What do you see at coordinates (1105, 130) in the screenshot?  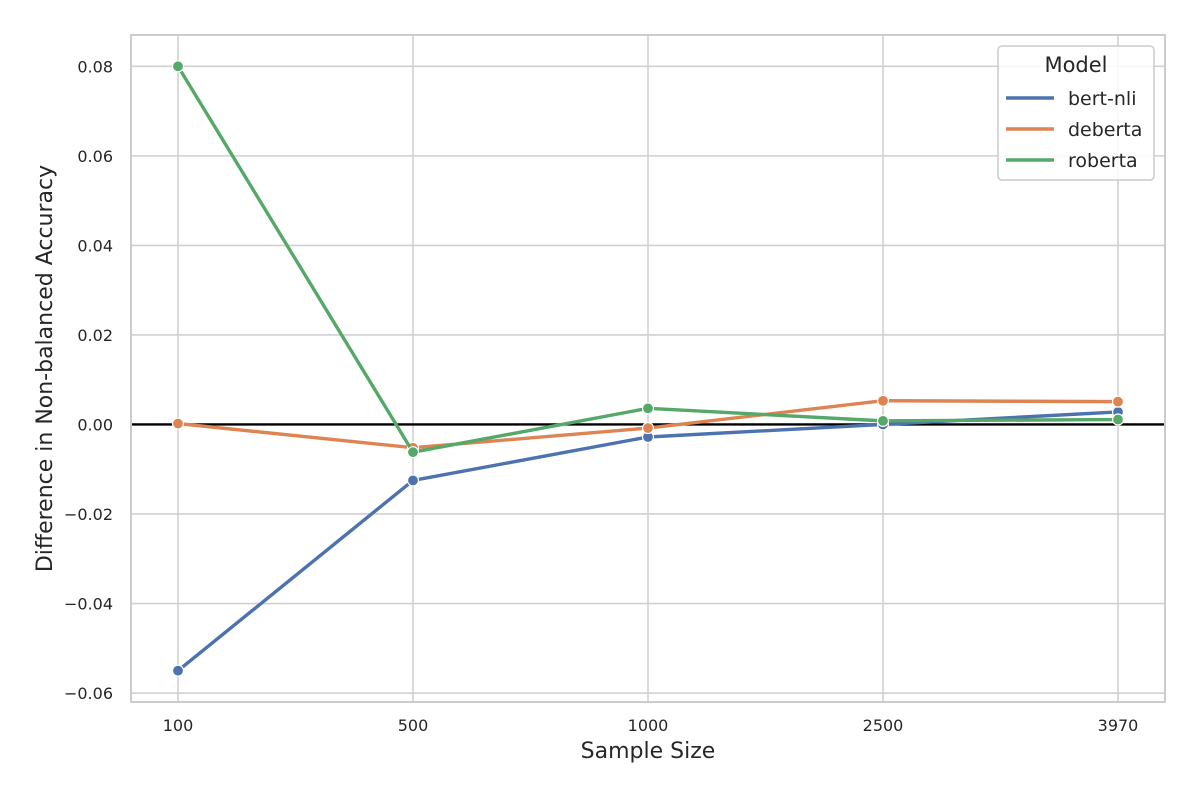 I see `legend-label-deberta: deberta` at bounding box center [1105, 130].